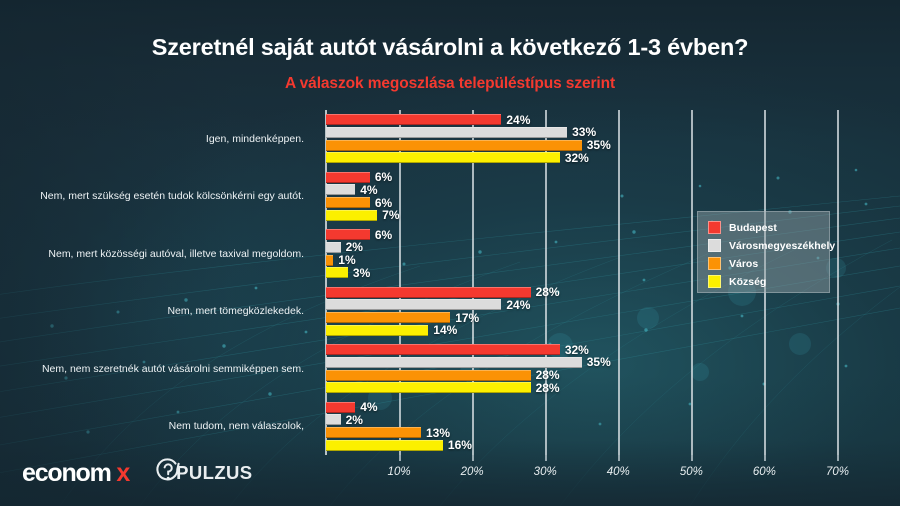  Describe the element at coordinates (214, 473) in the screenshot. I see `pulzus-logo-text: PULZUS` at that location.